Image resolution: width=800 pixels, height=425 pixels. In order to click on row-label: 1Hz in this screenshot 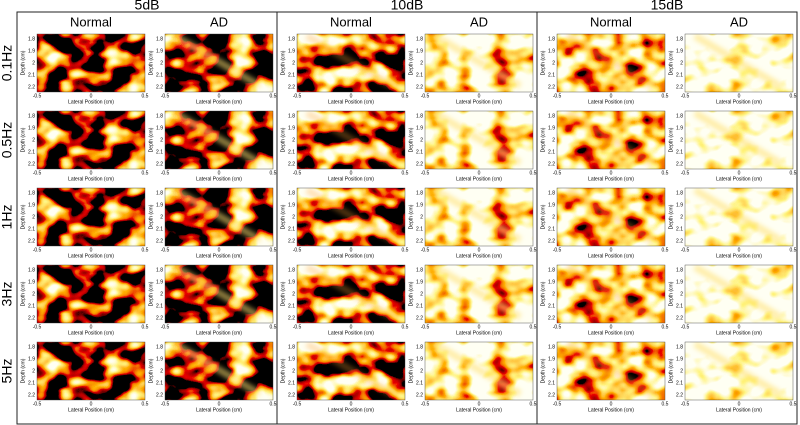, I will do `click(7, 217)`.